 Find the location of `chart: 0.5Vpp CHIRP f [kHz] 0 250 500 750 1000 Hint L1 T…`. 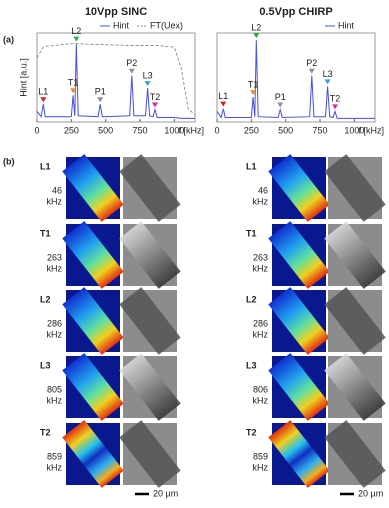

chart: 0.5Vpp CHIRP f [kHz] 0 250 500 750 1000 Hint L1 T… is located at coordinates (299, 70).